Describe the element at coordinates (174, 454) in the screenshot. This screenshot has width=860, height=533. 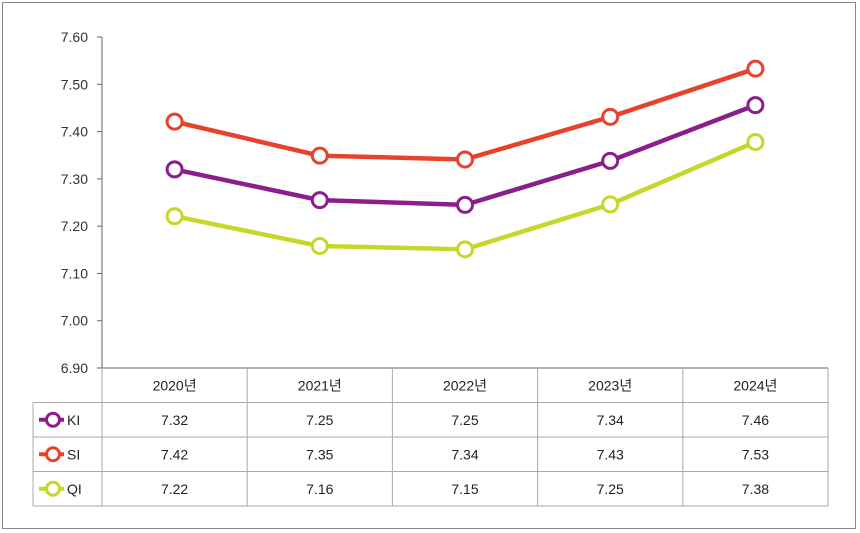
I see `table-value: 7.42` at that location.